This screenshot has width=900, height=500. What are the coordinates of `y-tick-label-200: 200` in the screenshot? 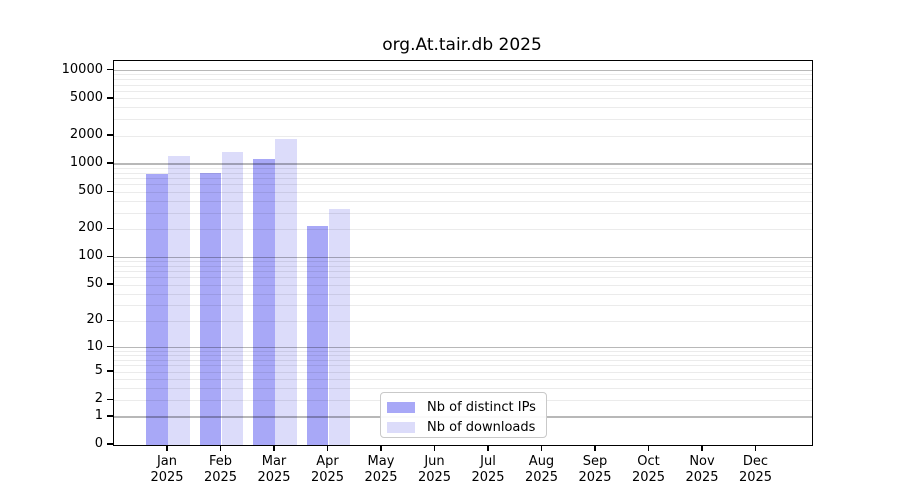 It's located at (90, 228).